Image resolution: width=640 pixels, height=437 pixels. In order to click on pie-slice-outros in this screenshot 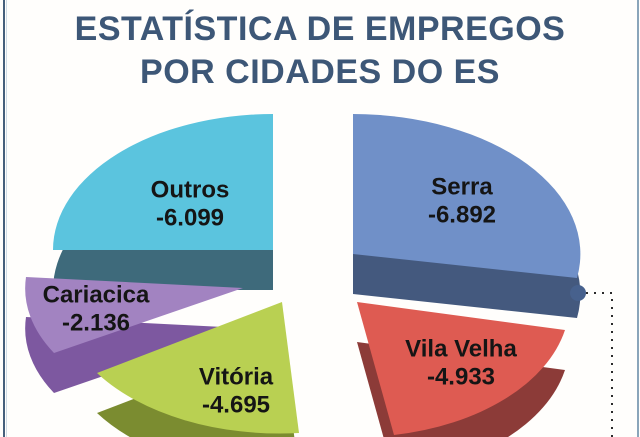, I will do `click(163, 182)`.